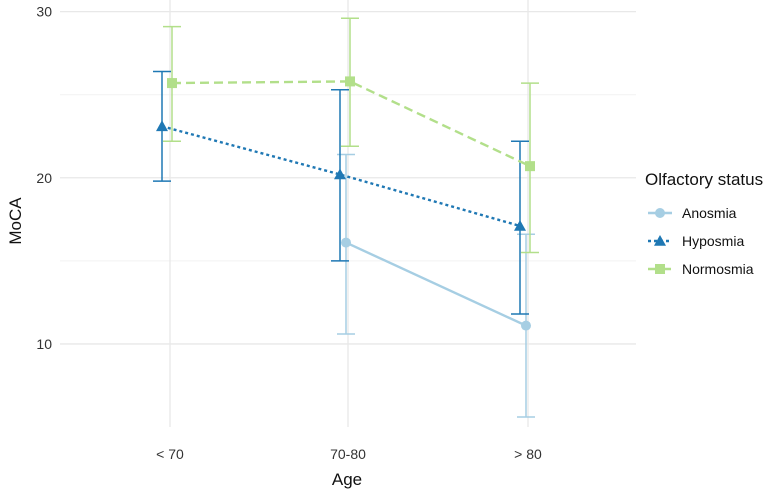  What do you see at coordinates (713, 241) in the screenshot?
I see `legend-label: Hyposmia` at bounding box center [713, 241].